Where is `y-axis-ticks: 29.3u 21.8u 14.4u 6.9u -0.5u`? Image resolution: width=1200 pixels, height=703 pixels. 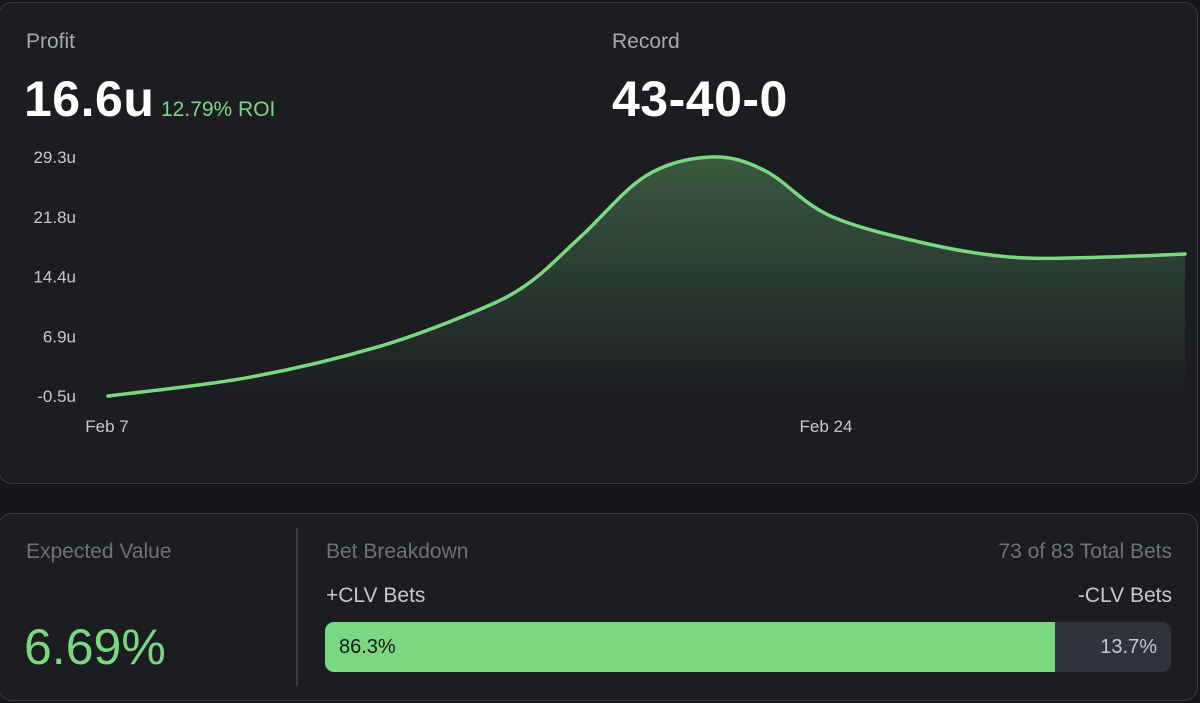
y-axis-ticks: 29.3u 21.8u 14.4u 6.9u -0.5u is located at coordinates (54, 277).